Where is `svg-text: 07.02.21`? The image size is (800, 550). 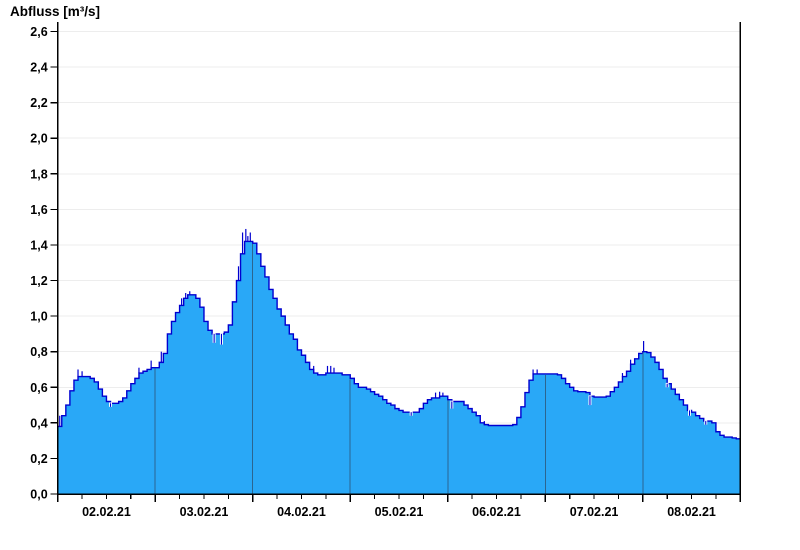 svg-text: 07.02.21 is located at coordinates (594, 512).